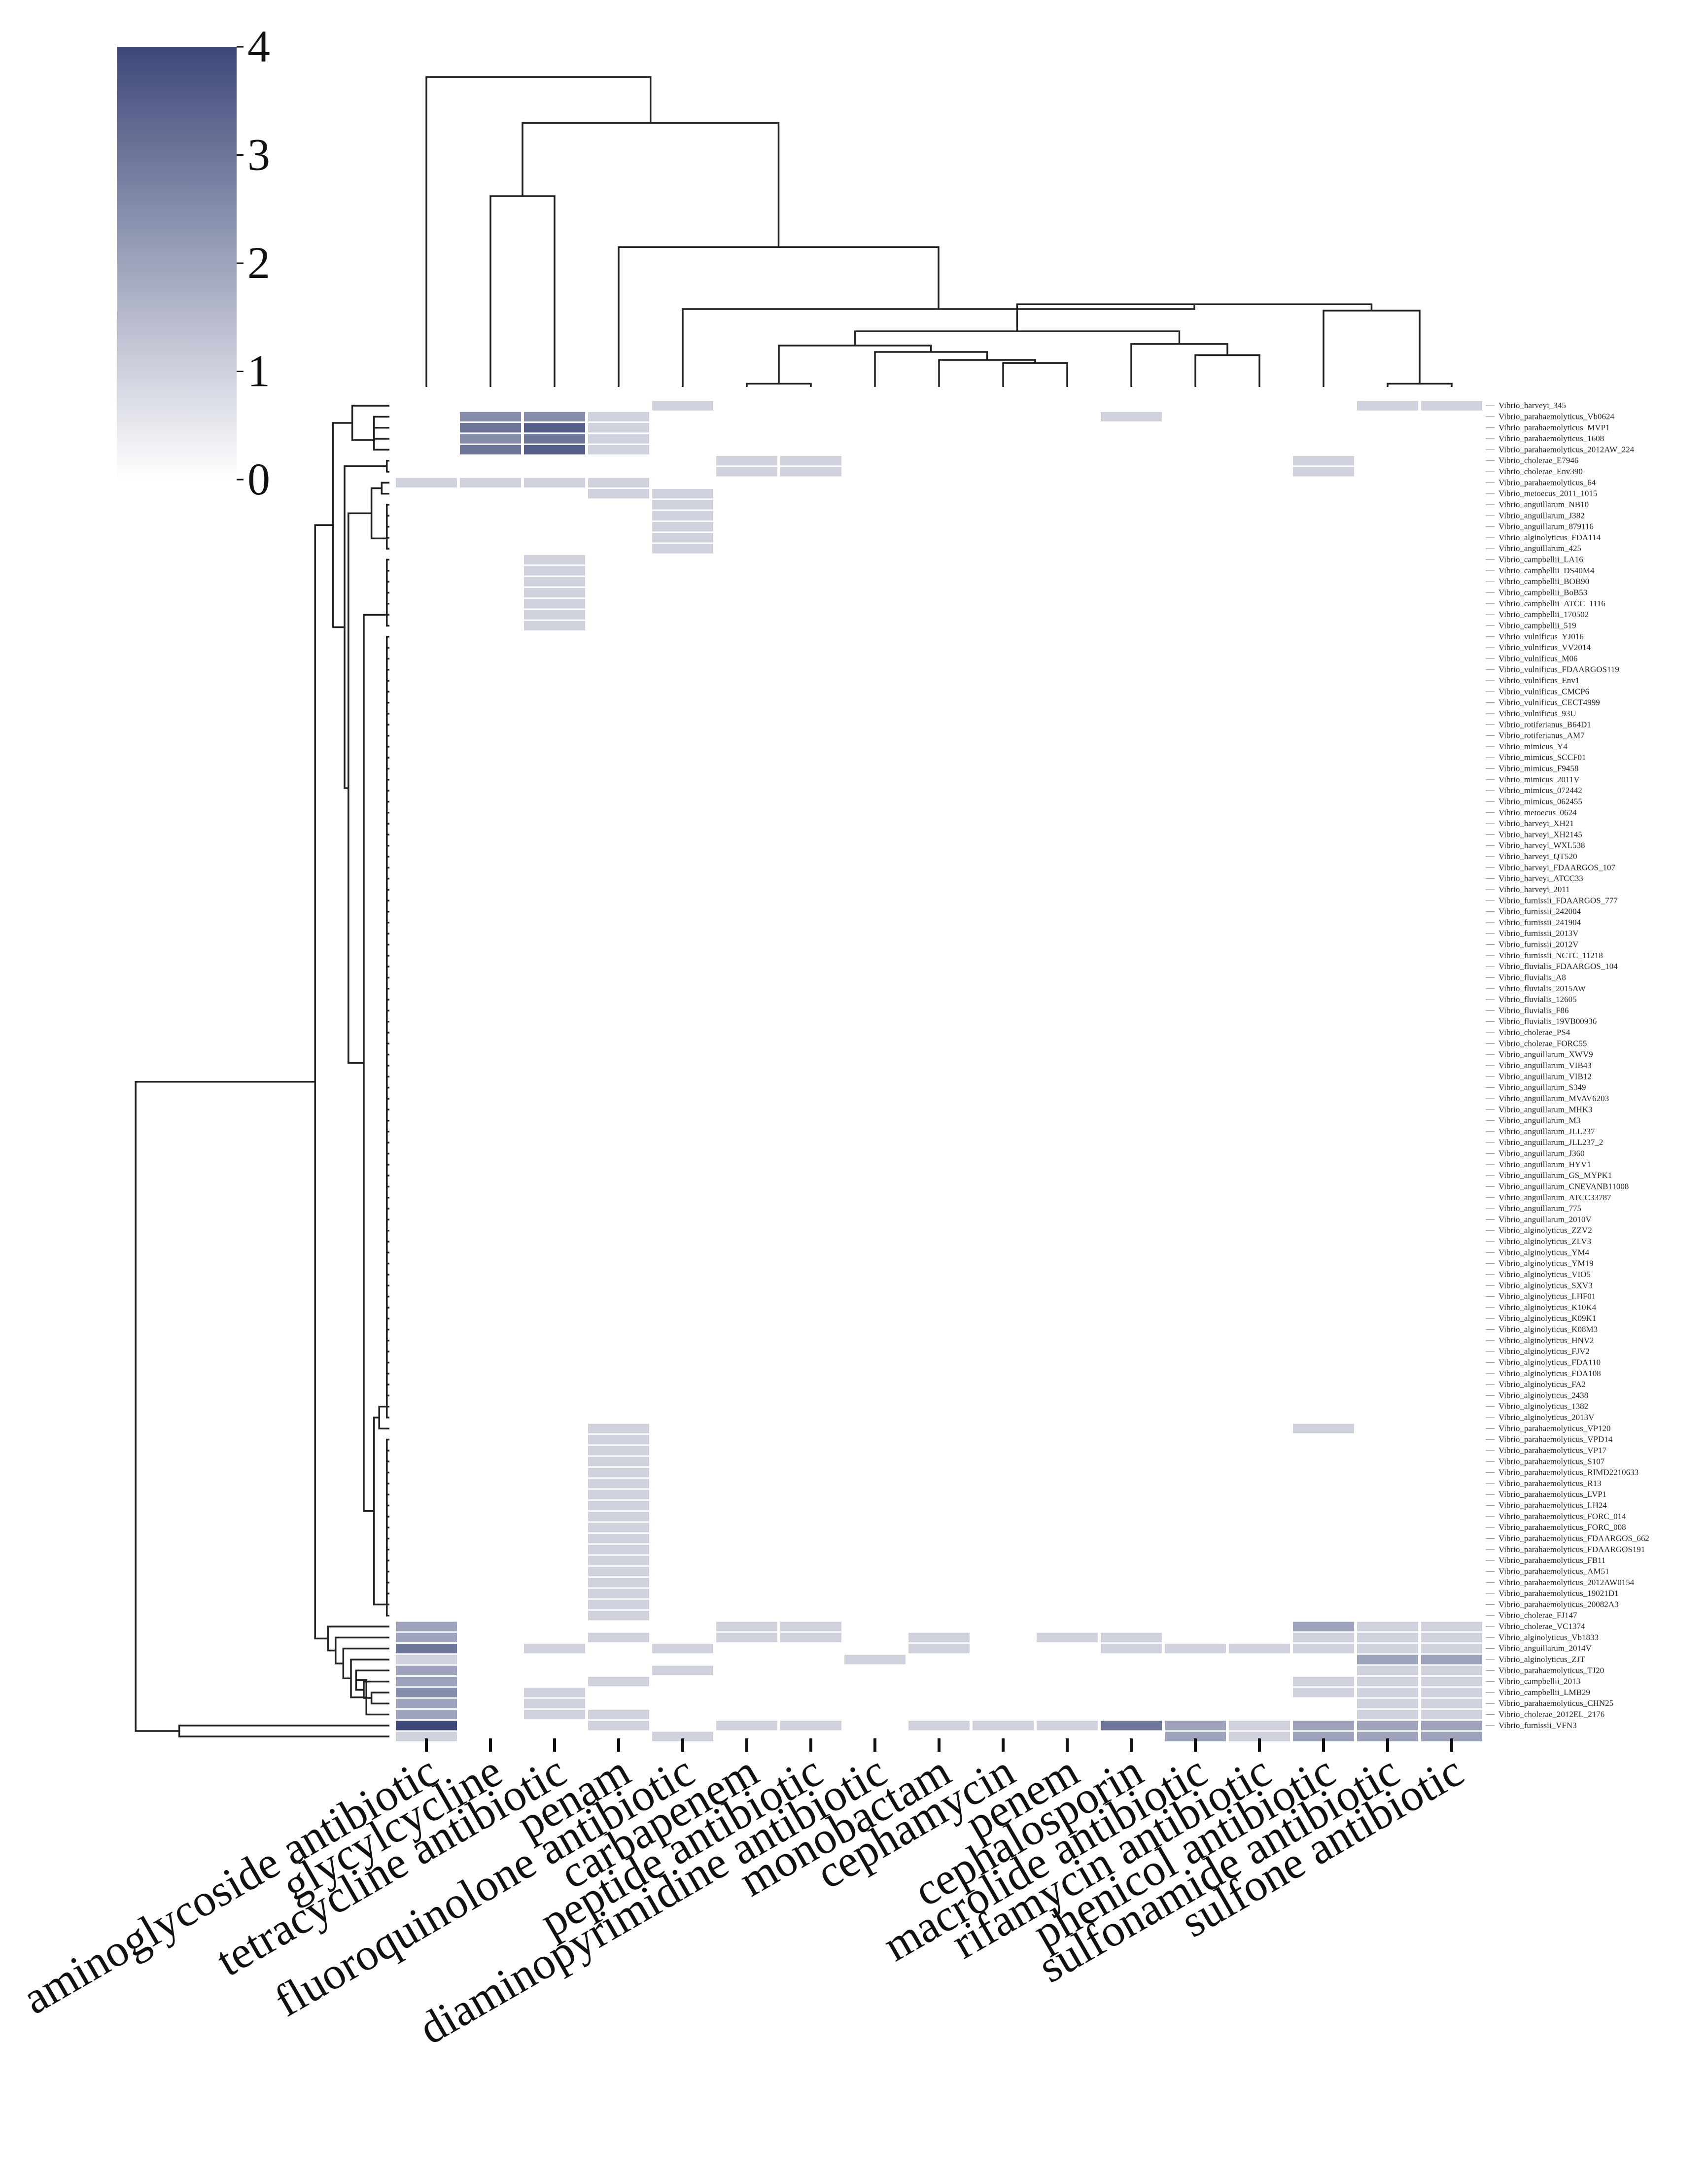 The image size is (1708, 2182). What do you see at coordinates (1547, 1296) in the screenshot?
I see `row-label: Vibrio_alginolyticus_LHF01` at bounding box center [1547, 1296].